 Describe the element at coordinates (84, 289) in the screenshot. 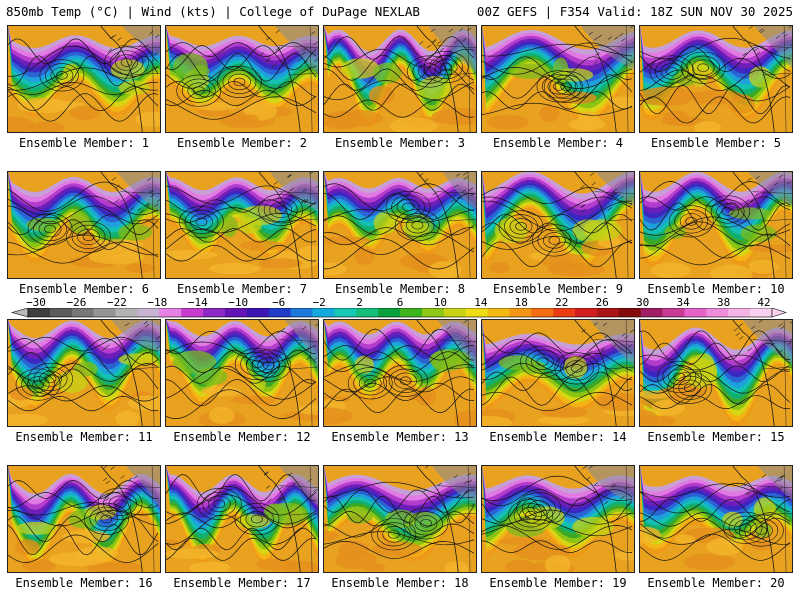

I see `ensemble-member-label: Ensemble Member: 6` at that location.